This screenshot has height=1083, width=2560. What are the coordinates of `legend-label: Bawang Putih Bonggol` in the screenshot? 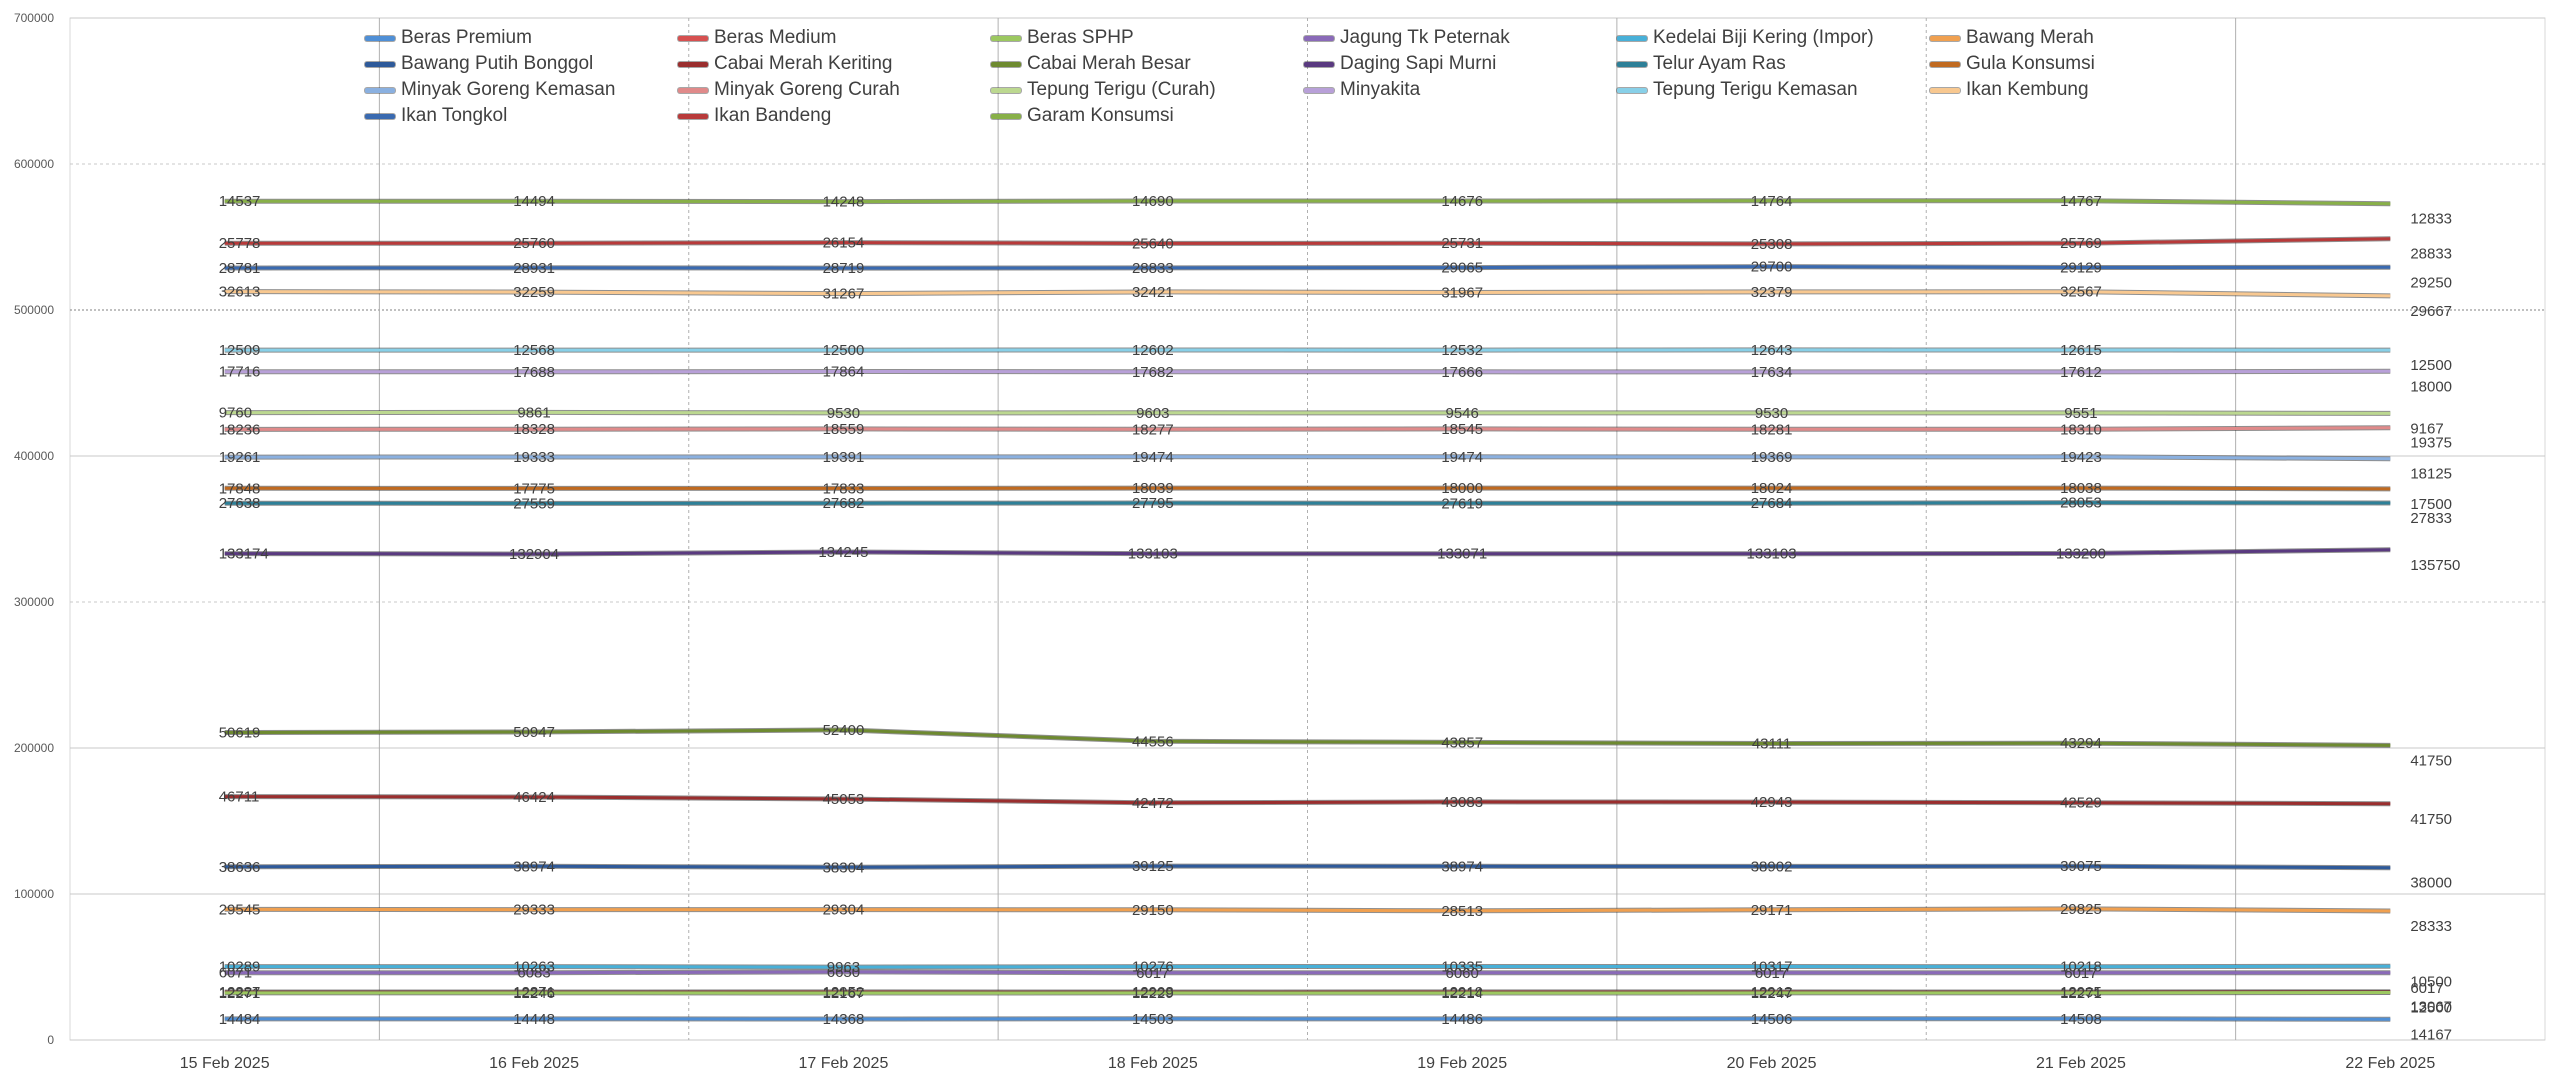 It's located at (497, 63).